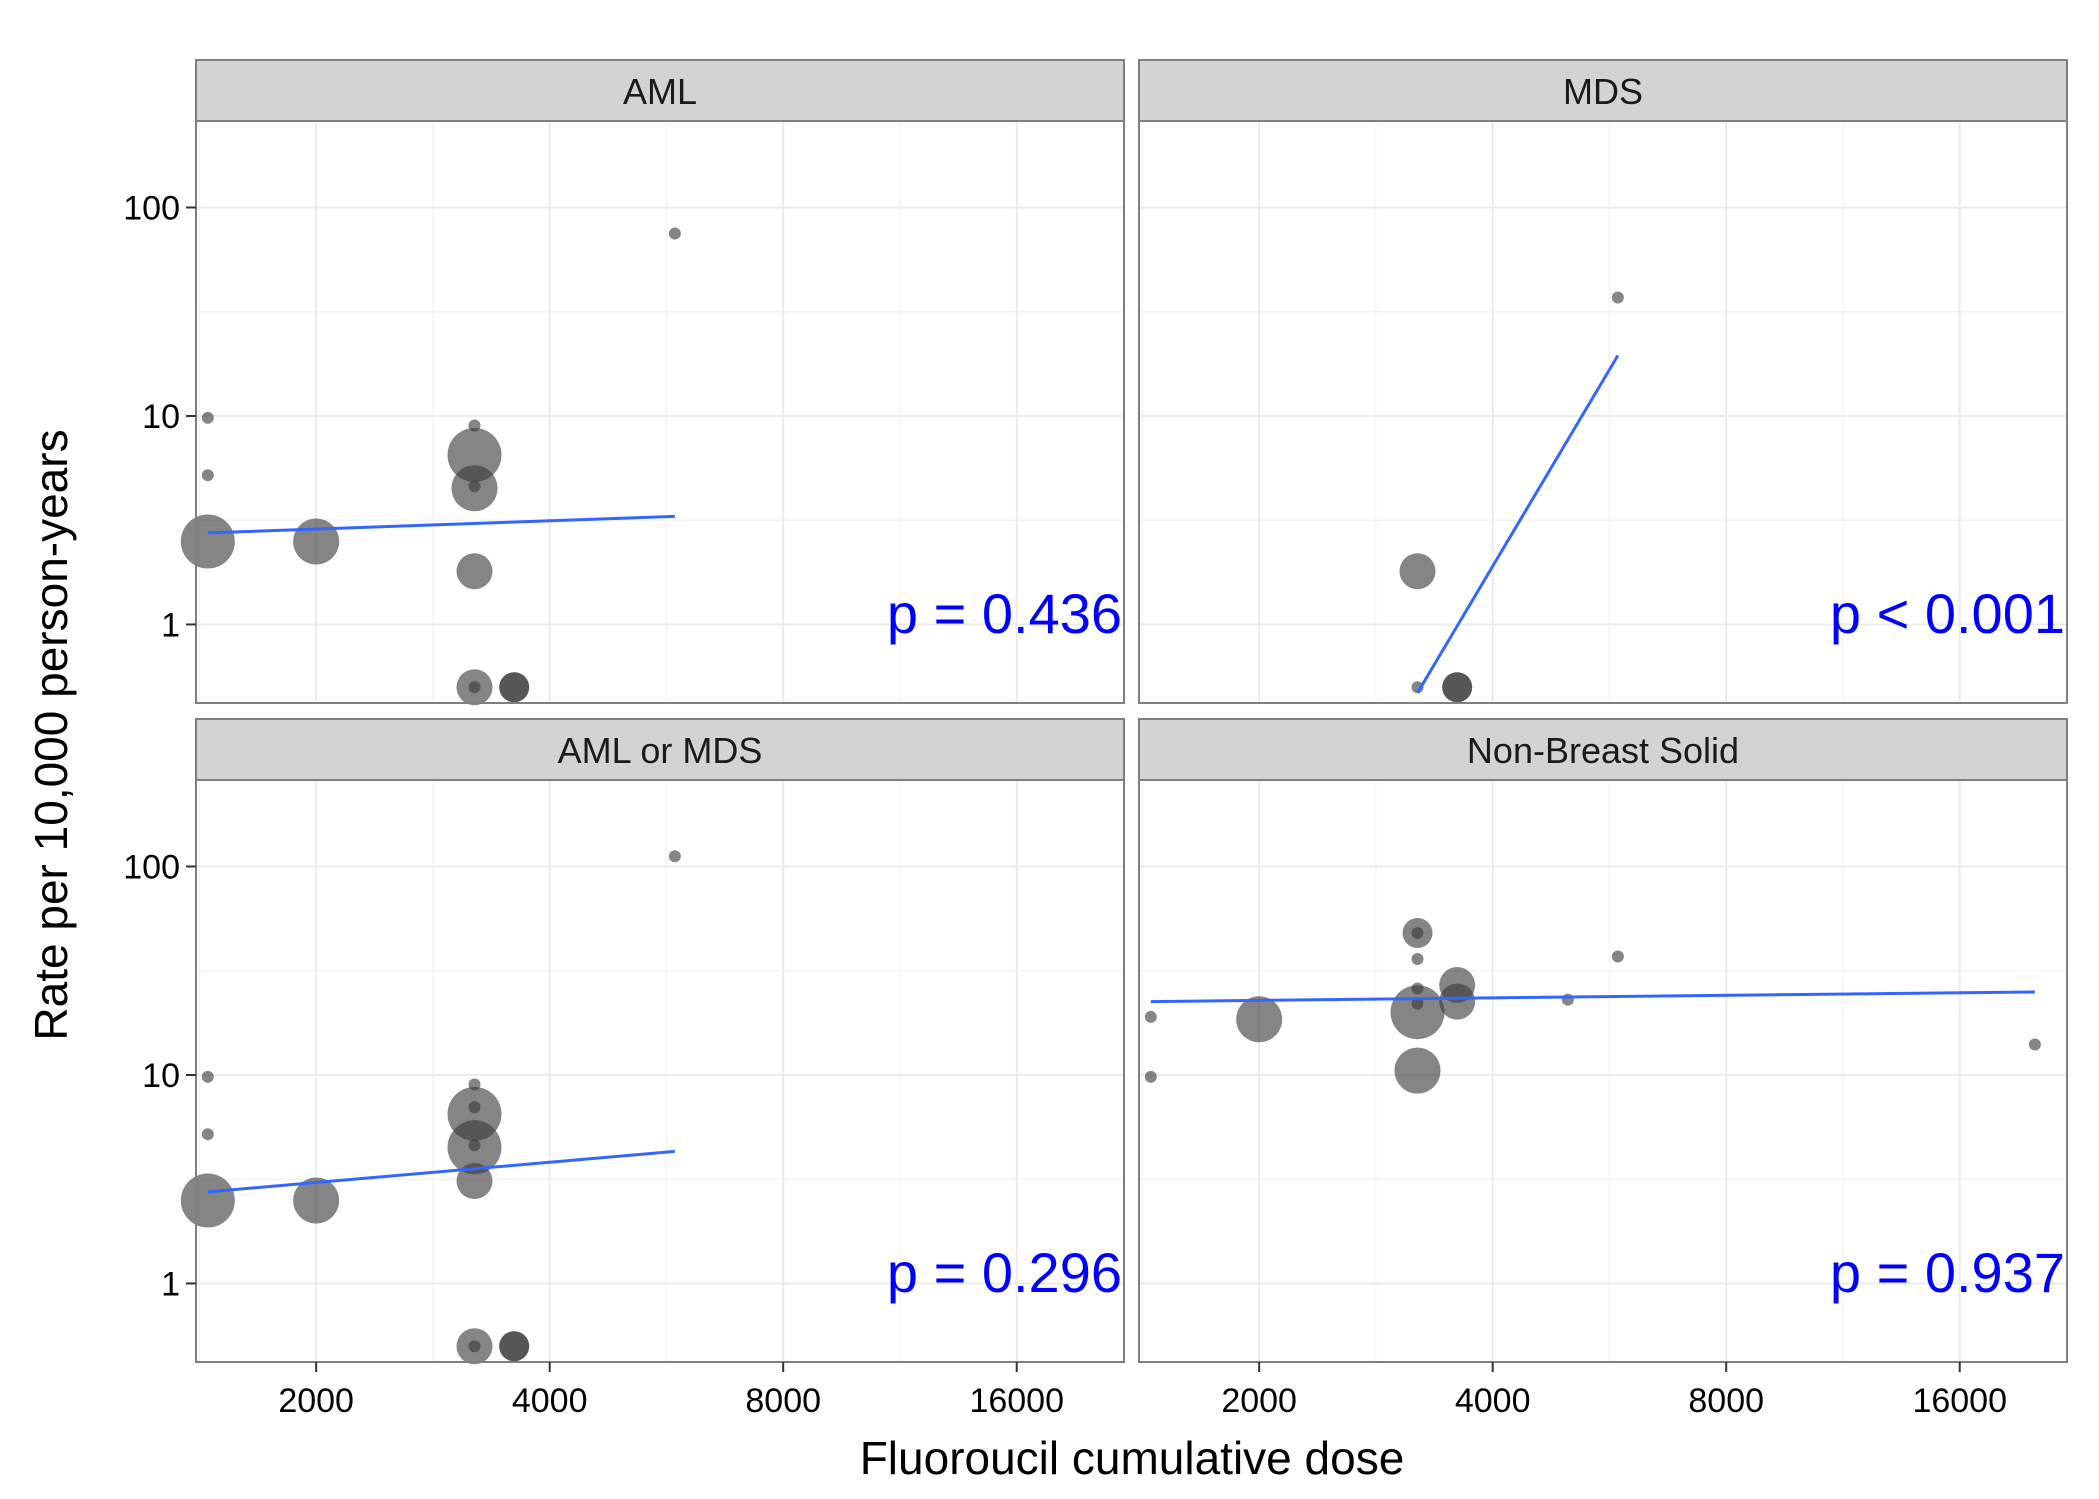 Image resolution: width=2099 pixels, height=1499 pixels. Describe the element at coordinates (1947, 613) in the screenshot. I see `p-value-label: p < 0.001` at that location.